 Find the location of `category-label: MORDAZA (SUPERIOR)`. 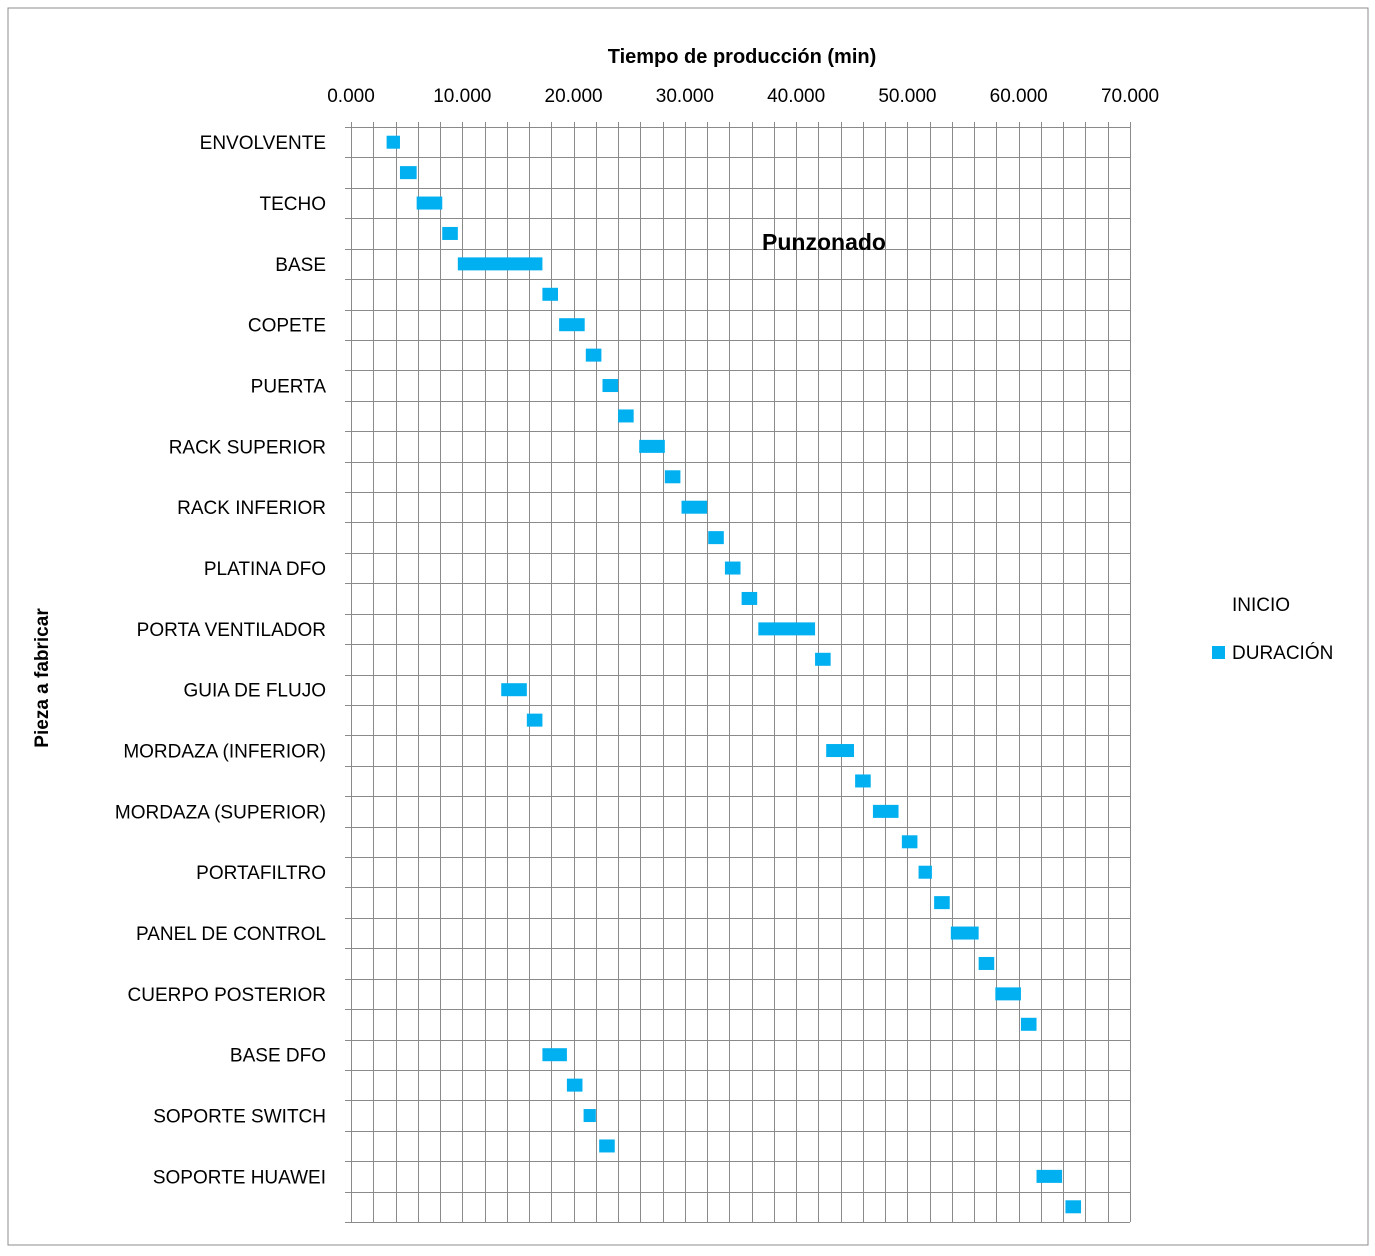

category-label: MORDAZA (SUPERIOR) is located at coordinates (220, 812).